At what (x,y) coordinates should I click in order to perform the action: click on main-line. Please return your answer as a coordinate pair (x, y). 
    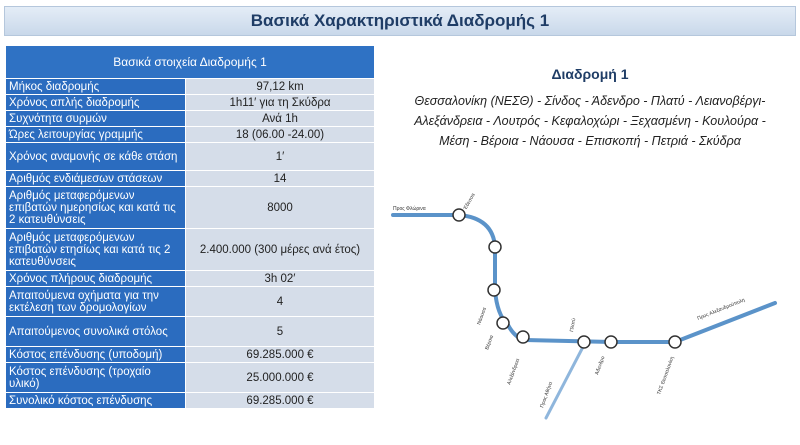
    Looking at the image, I should click on (584, 278).